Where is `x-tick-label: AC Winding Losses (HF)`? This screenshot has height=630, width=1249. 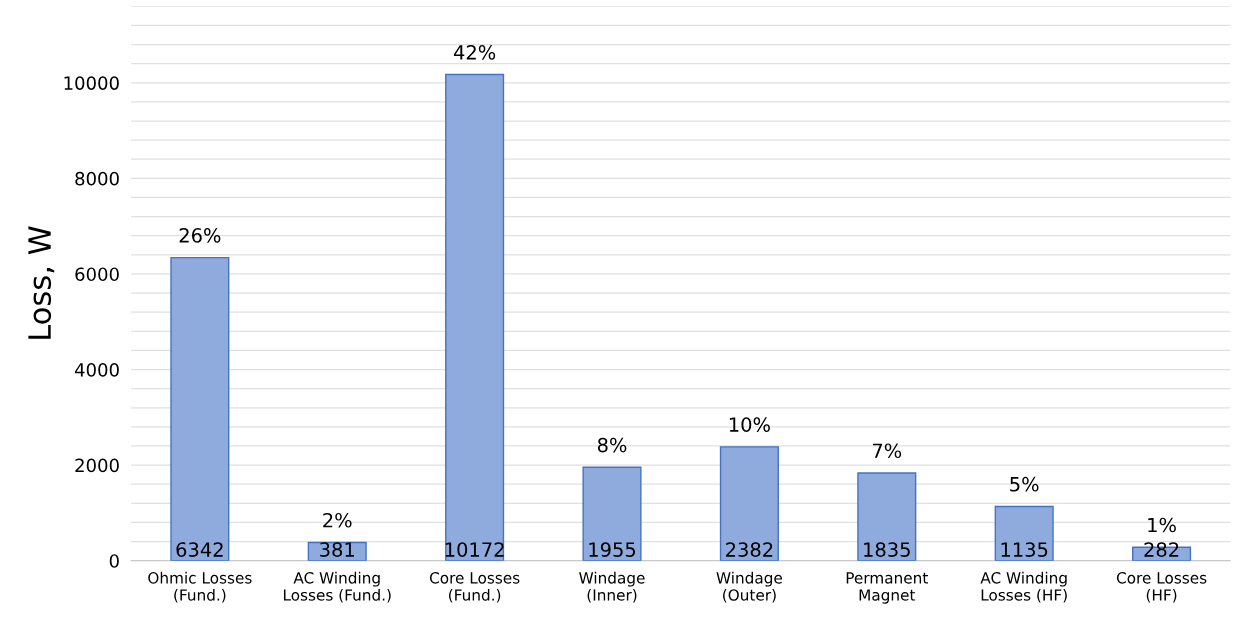 x-tick-label: AC Winding Losses (HF) is located at coordinates (1023, 587).